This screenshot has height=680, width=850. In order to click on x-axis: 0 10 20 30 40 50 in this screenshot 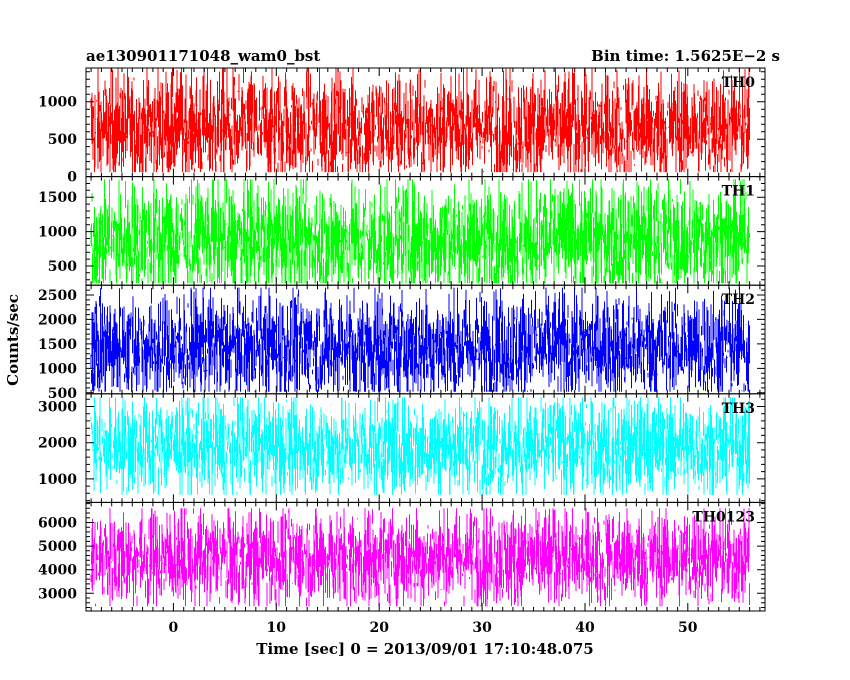, I will do `click(433, 628)`.